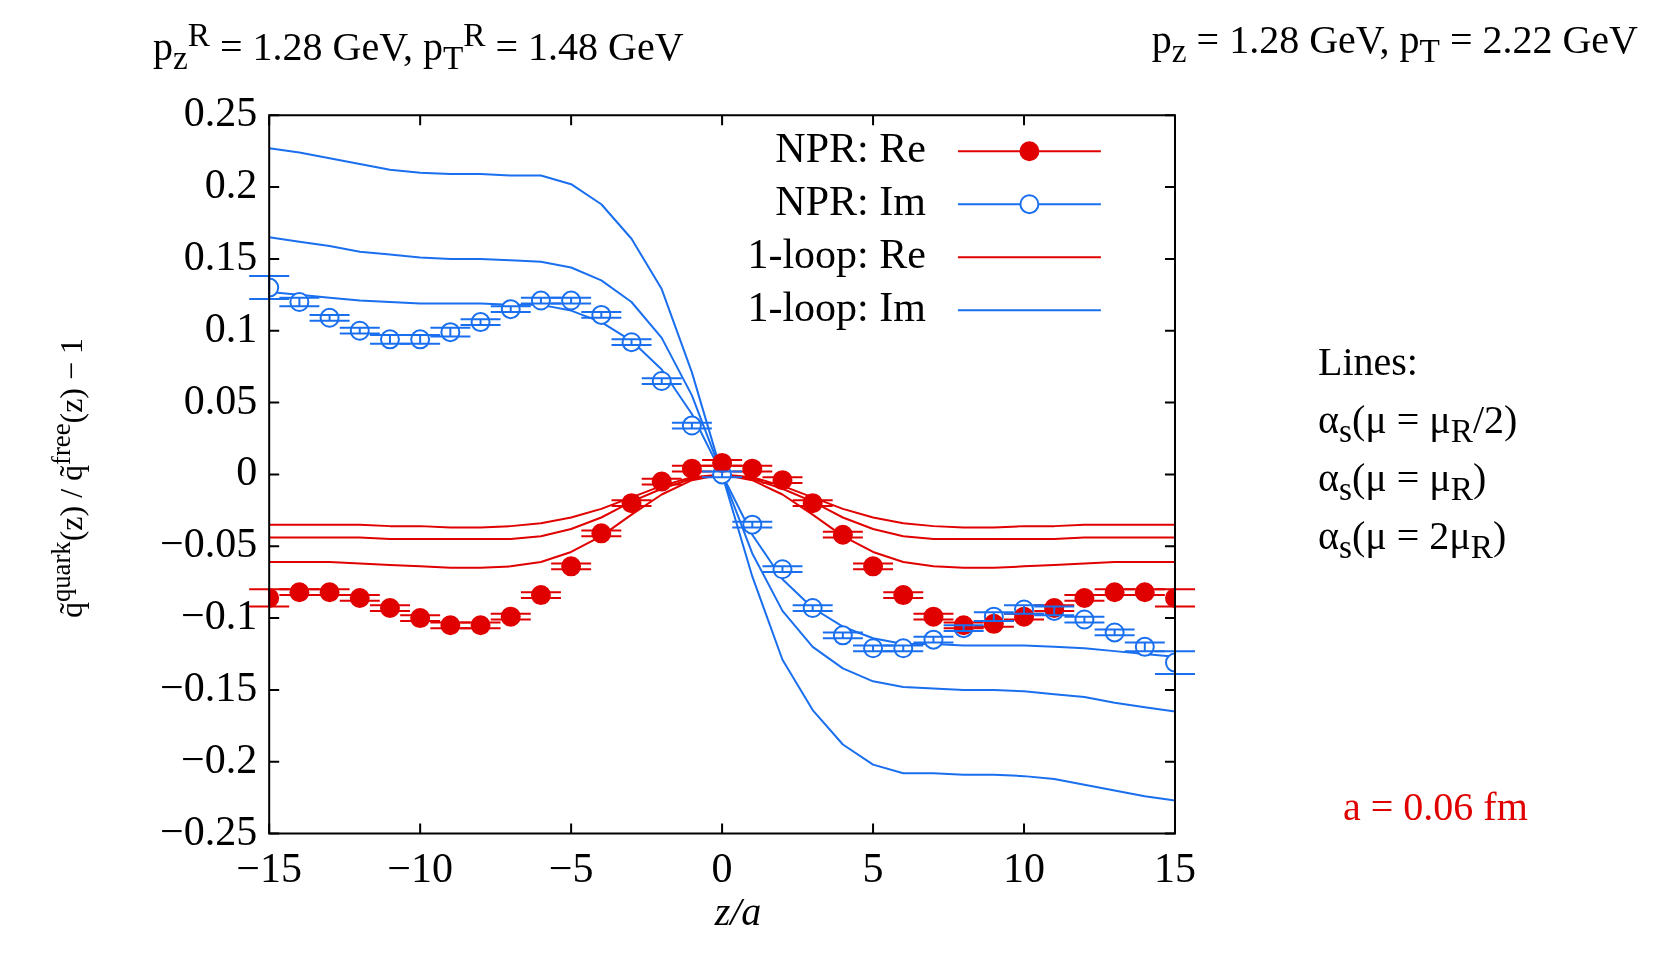  What do you see at coordinates (418, 47) in the screenshot?
I see `chart-title: p$_{z}$$^{R}$ = 1.28 GeV, p$_{T}$$^{R}$ = 1.48 GeV` at bounding box center [418, 47].